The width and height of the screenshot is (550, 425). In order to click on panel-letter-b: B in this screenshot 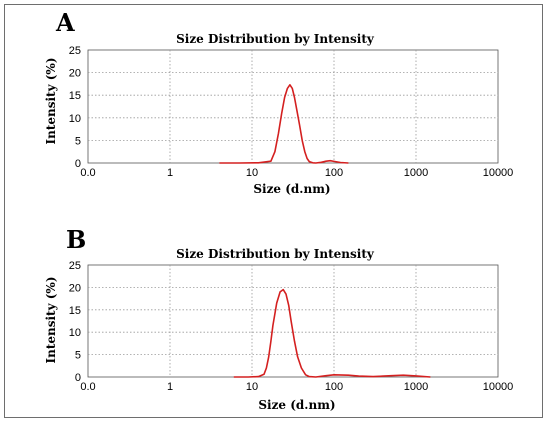, I will do `click(76, 239)`.